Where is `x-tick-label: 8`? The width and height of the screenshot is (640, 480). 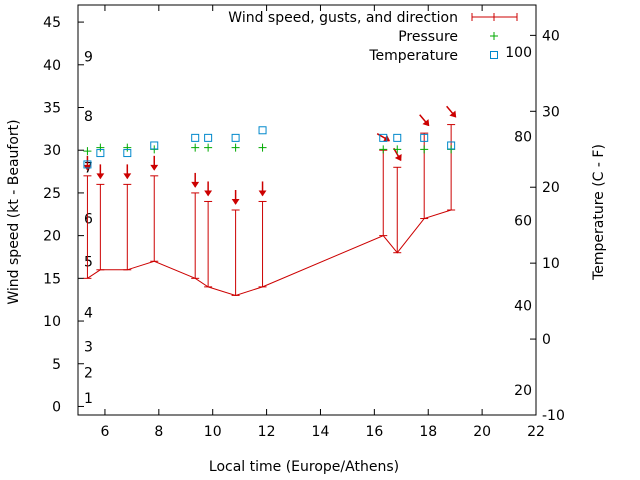 x-tick-label: 8 is located at coordinates (158, 432).